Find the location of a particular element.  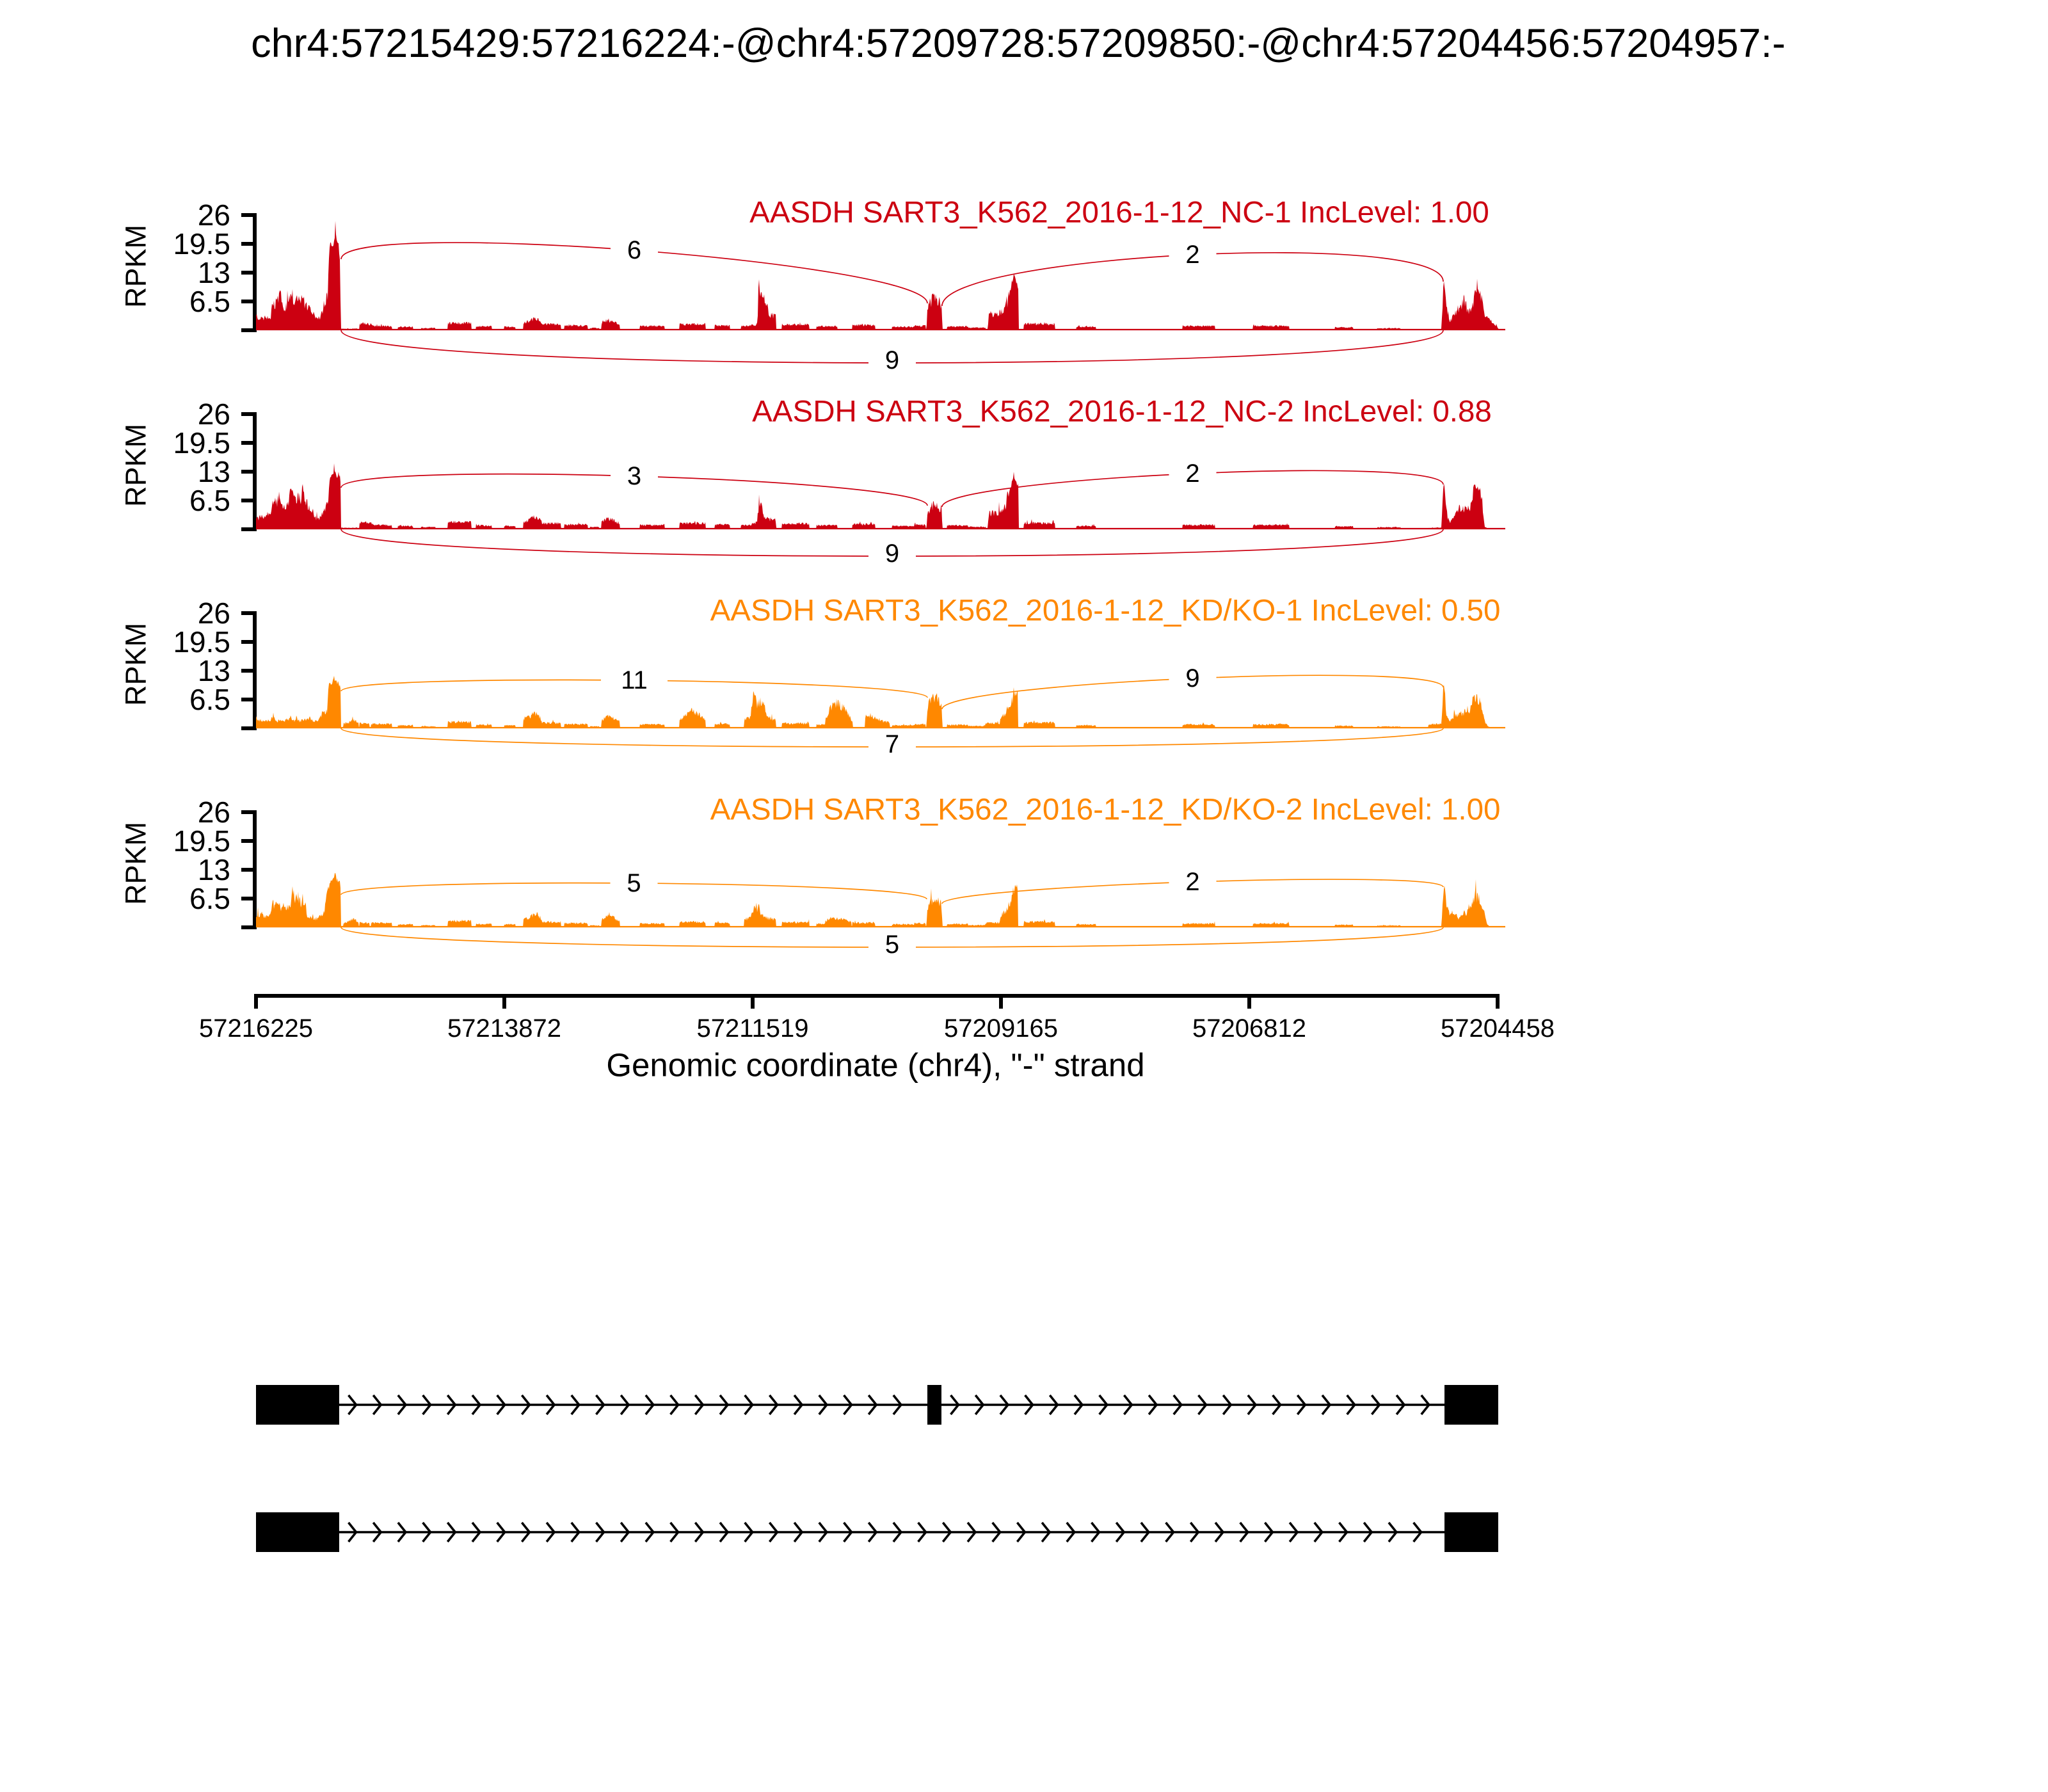

svg-text:Genomic coordinate (chr4), "-": Genomic coordinate (chr4), "-" strand is located at coordinates (875, 1065).